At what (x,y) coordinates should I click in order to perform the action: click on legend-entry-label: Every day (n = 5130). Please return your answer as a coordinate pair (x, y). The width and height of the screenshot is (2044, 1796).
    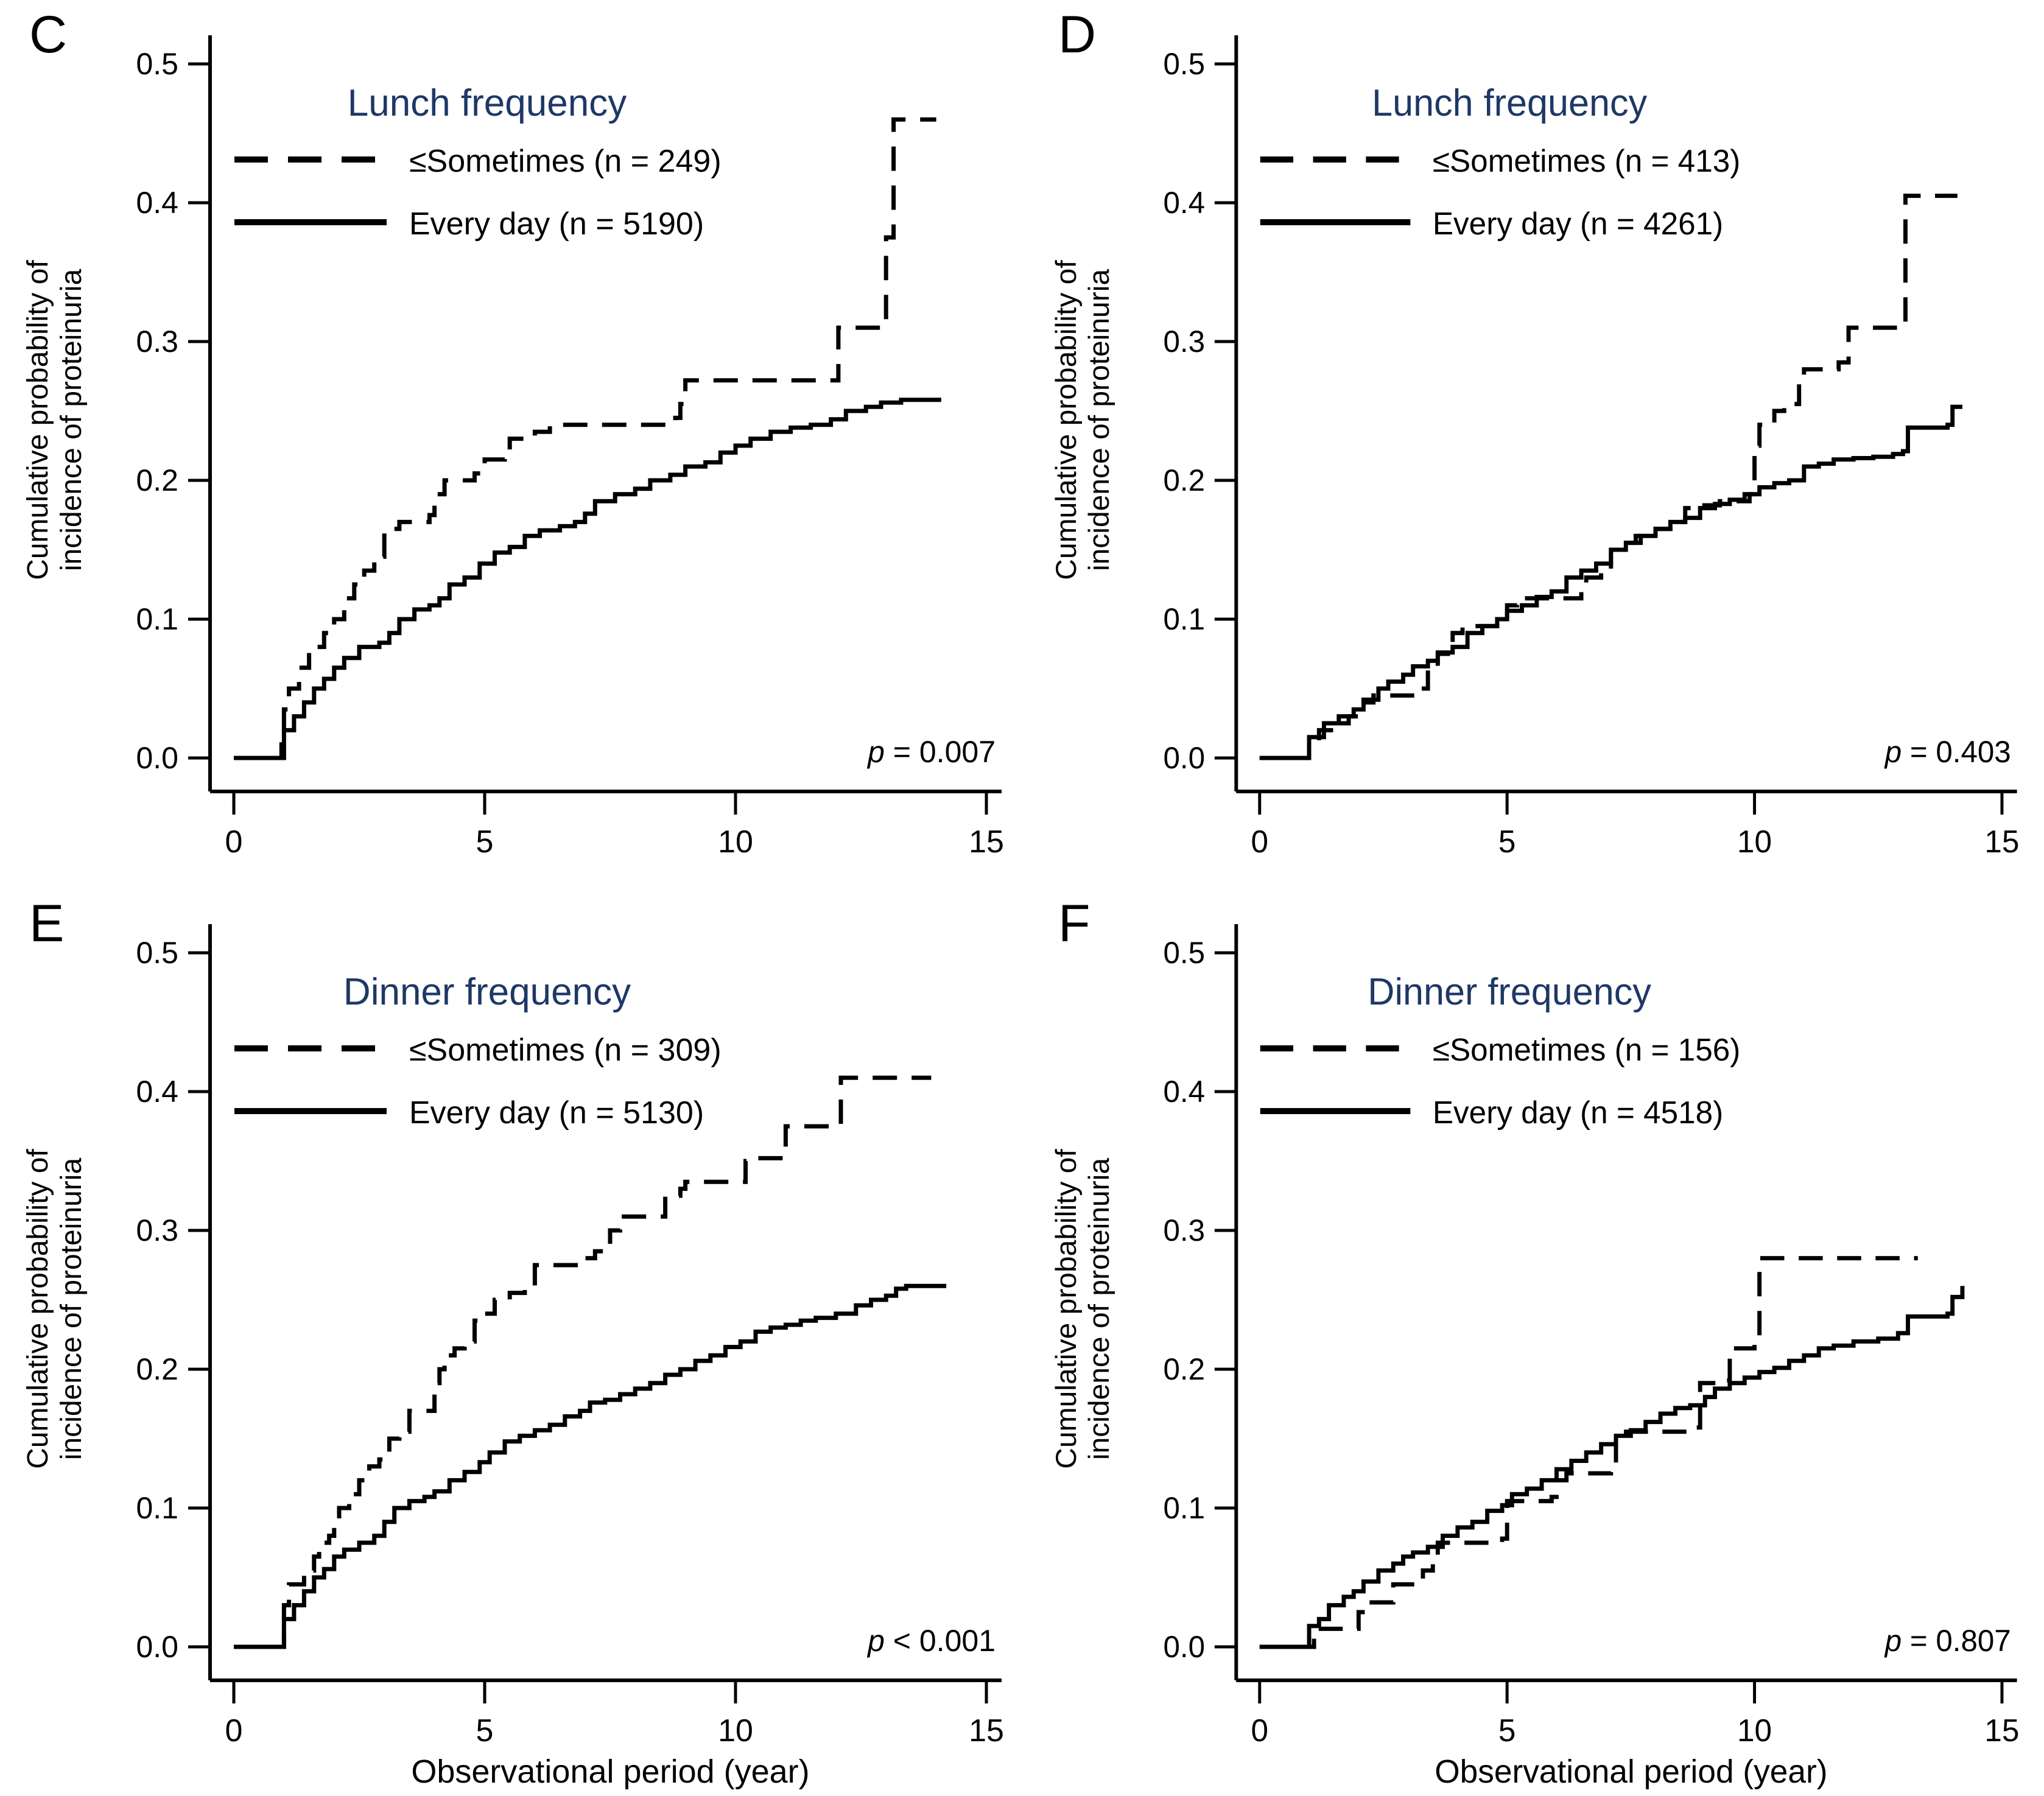
    Looking at the image, I should click on (556, 1113).